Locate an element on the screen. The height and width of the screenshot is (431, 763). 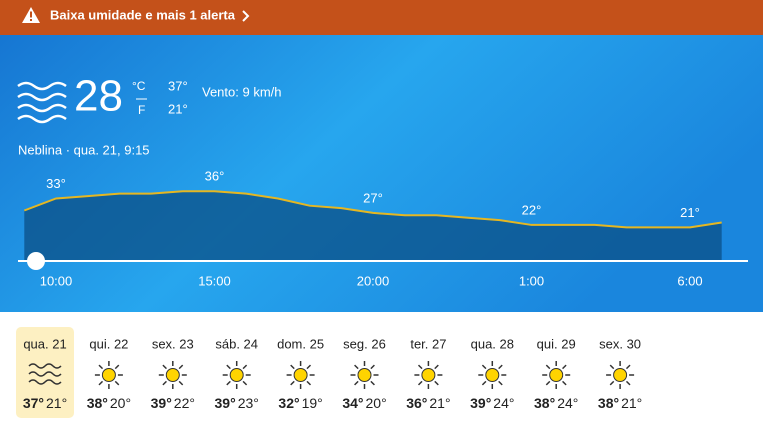
day-name: qui. 22 is located at coordinates (108, 343).